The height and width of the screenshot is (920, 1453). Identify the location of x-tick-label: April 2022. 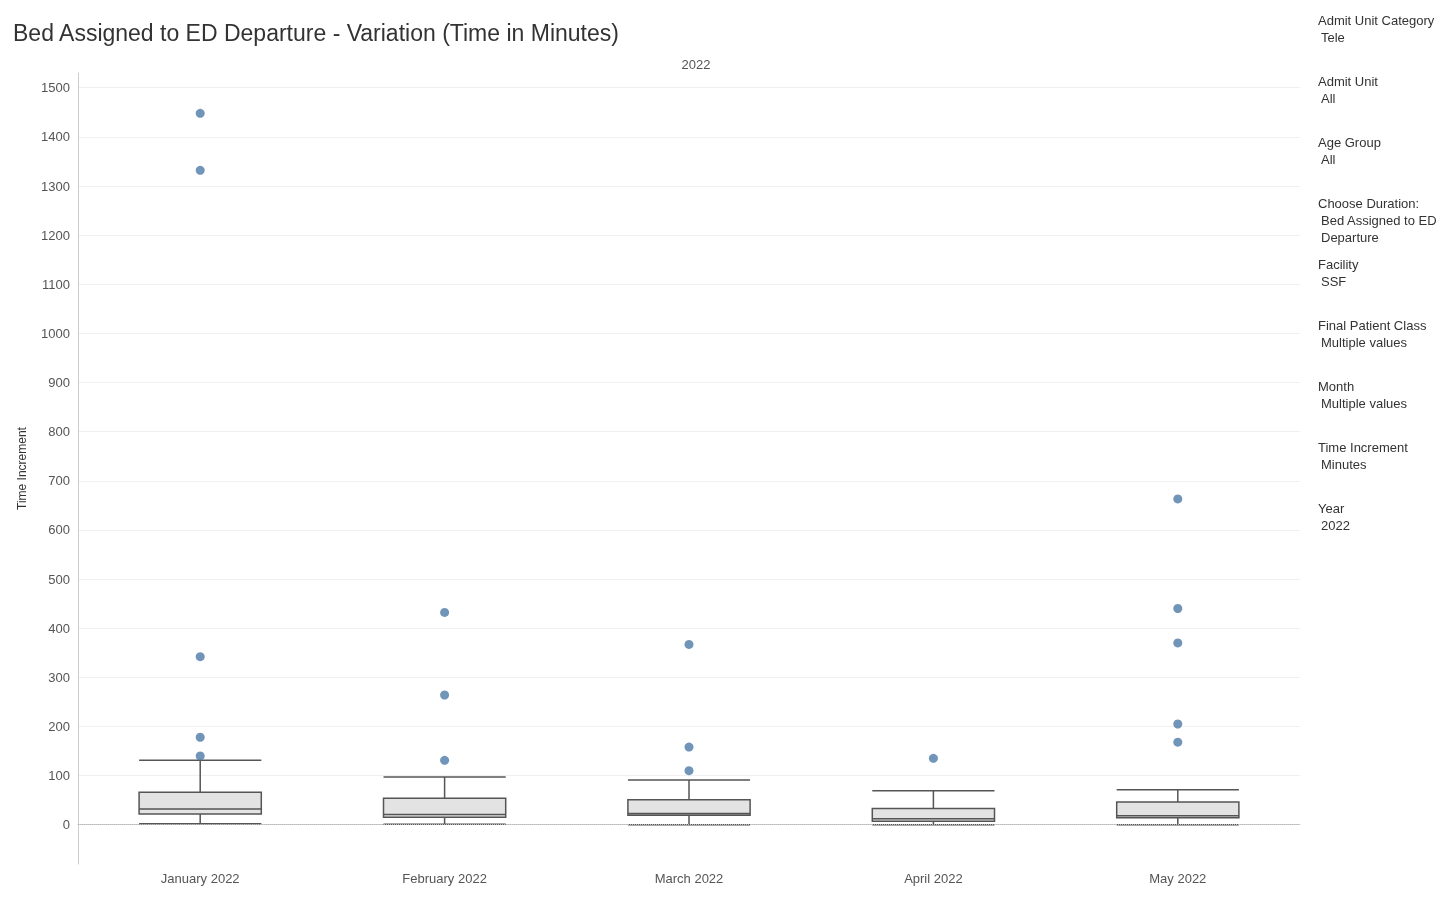
(933, 878).